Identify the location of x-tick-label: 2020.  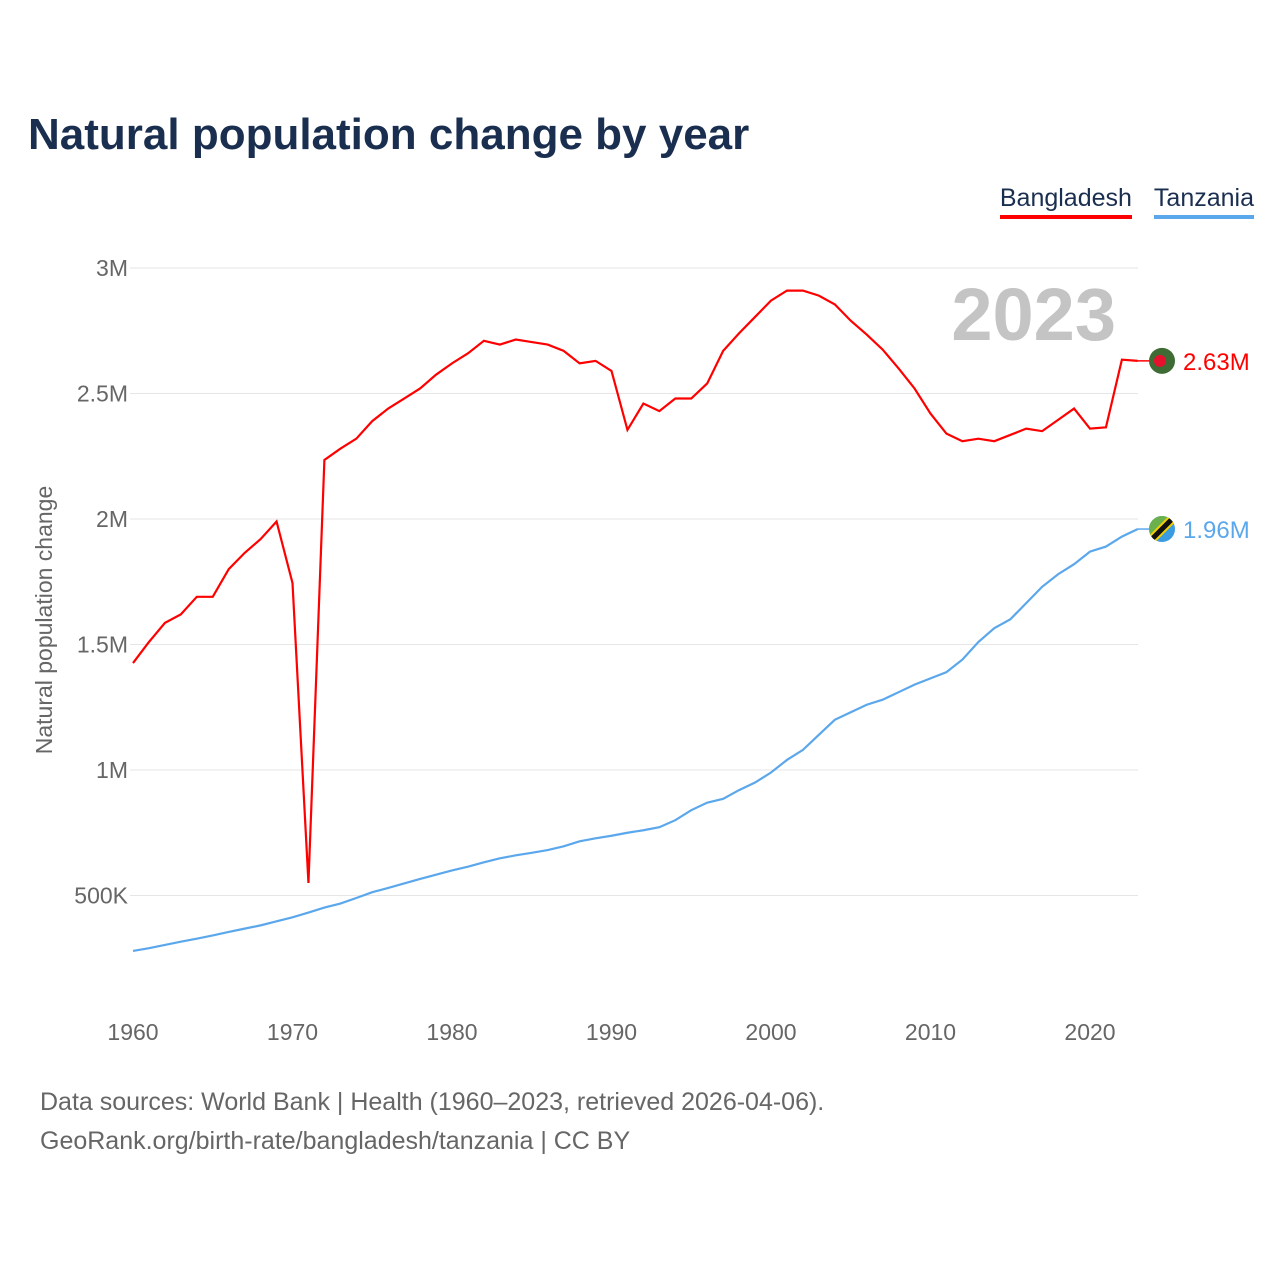
(1089, 1032).